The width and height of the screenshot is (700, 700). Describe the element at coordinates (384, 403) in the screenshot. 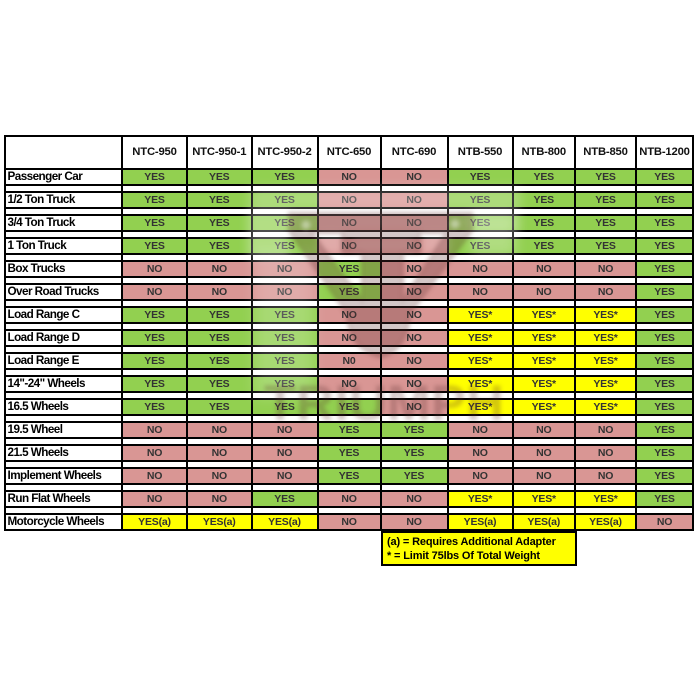

I see `svg-text: TRIUMPH` at that location.